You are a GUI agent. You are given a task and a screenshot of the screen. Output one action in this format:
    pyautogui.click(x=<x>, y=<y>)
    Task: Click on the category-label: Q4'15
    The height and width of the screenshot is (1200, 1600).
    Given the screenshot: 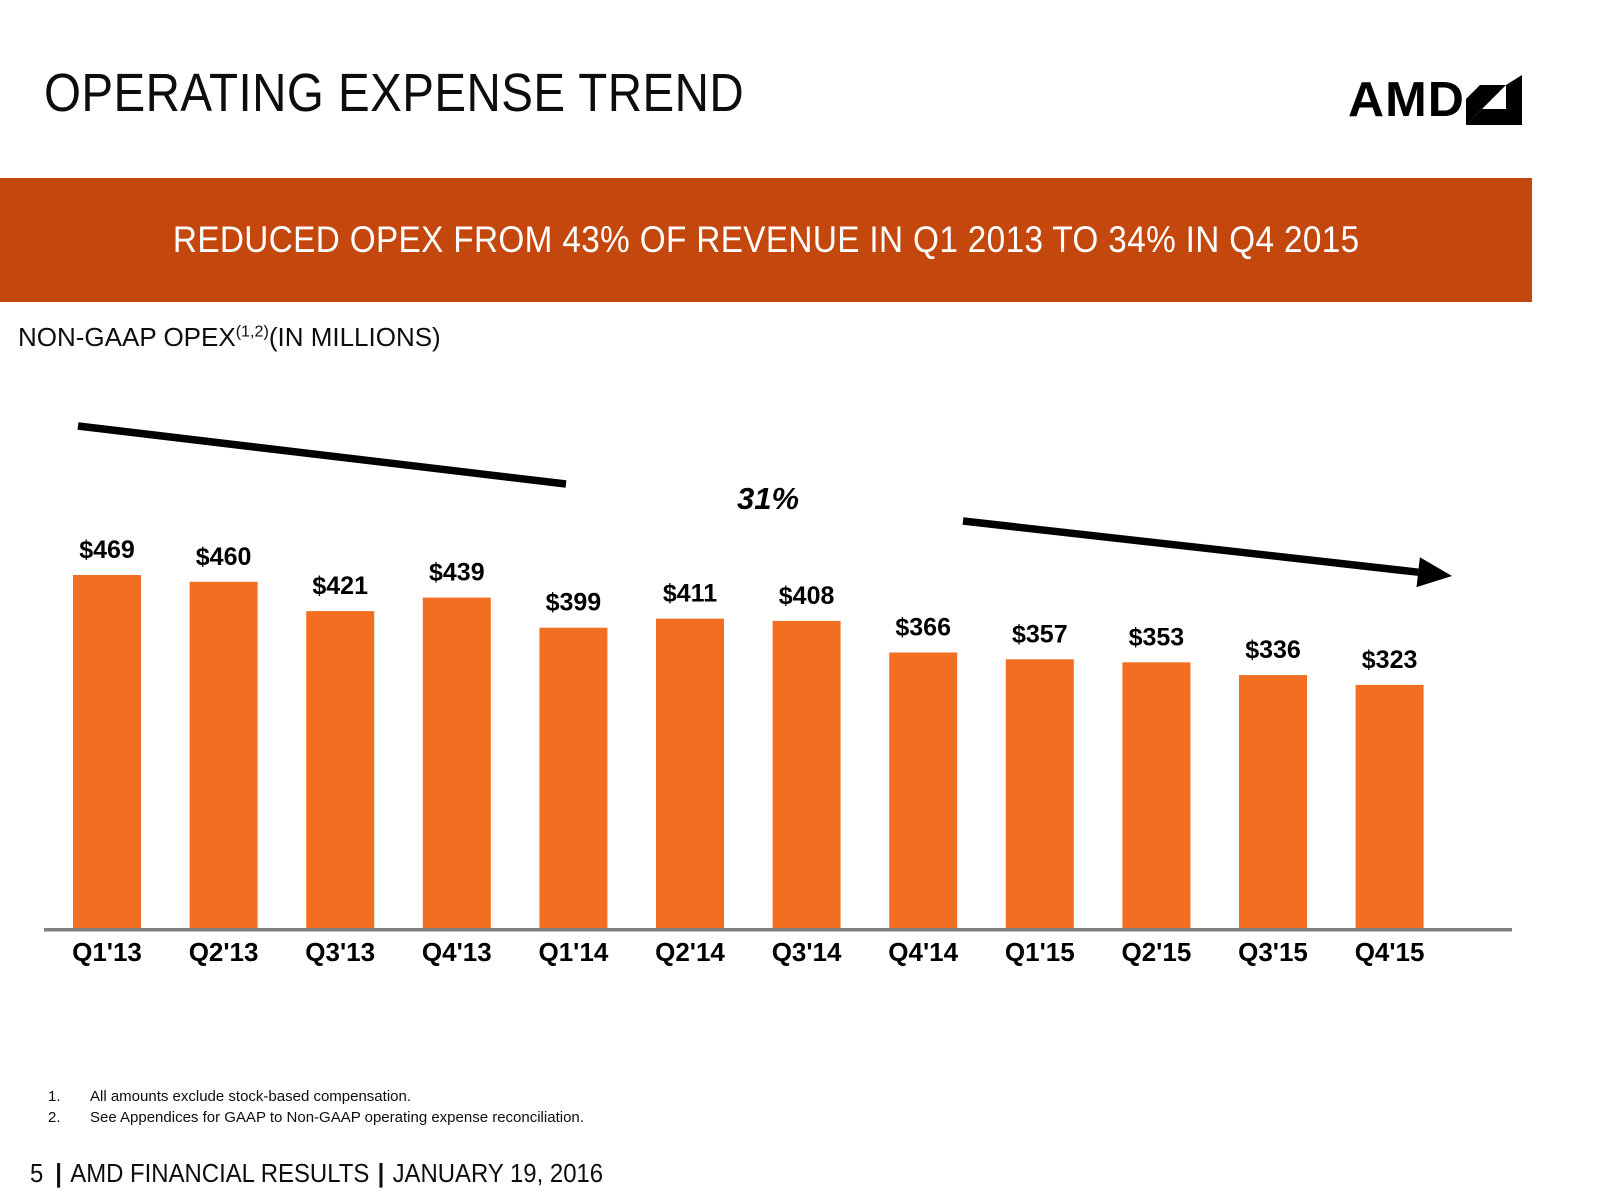 What is the action you would take?
    pyautogui.click(x=1390, y=952)
    